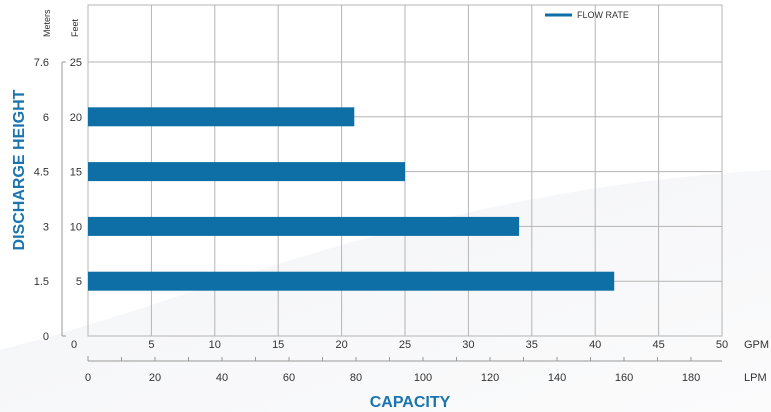 The image size is (771, 412). I want to click on x-tick-label-lpm: 80, so click(356, 378).